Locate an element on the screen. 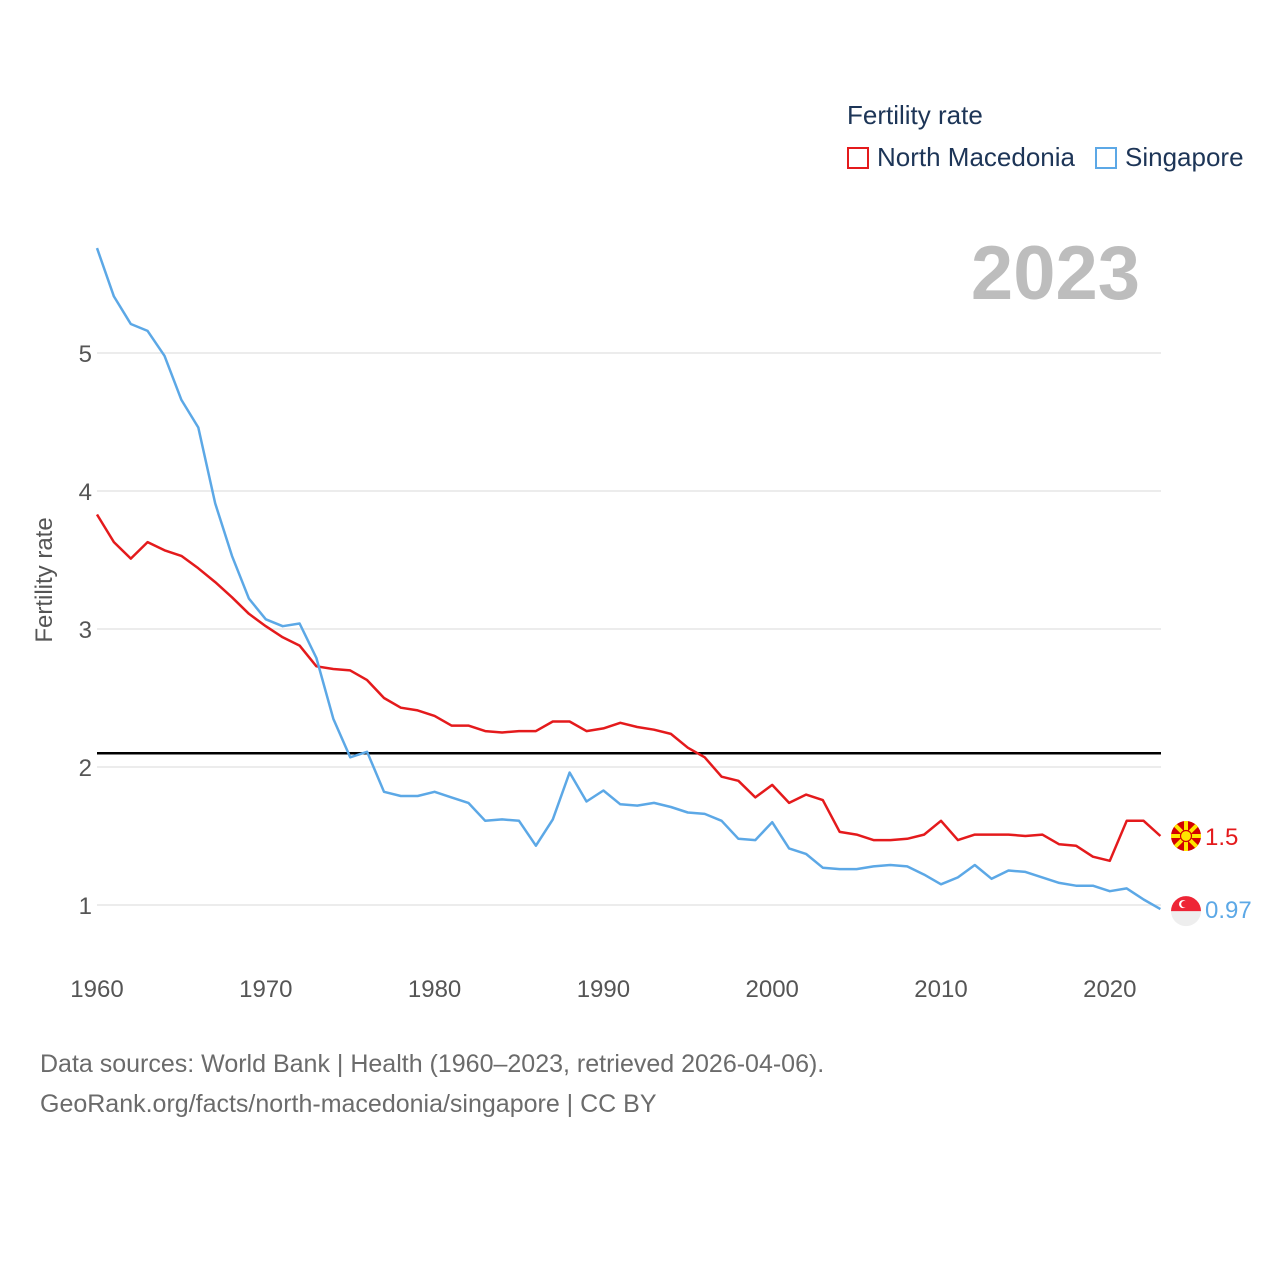 The image size is (1280, 1280). y-tick-label-2: 2 is located at coordinates (85, 768).